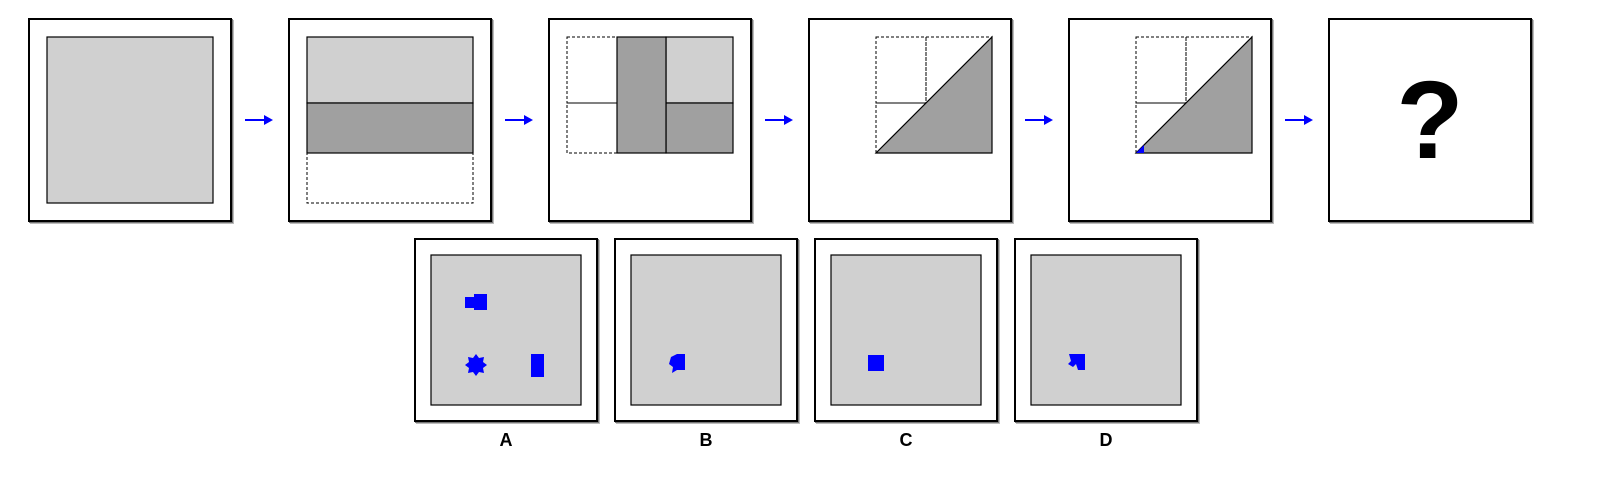 The width and height of the screenshot is (1610, 490). I want to click on hole-notched-square, so click(677, 363).